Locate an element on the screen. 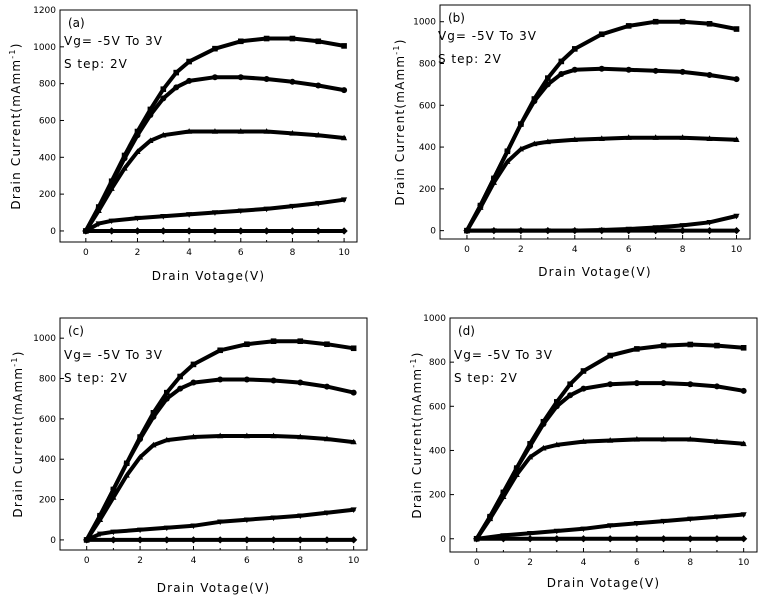 The width and height of the screenshot is (766, 600). y-axis-title: Drain Current(mAmm-1) is located at coordinates (15, 125).